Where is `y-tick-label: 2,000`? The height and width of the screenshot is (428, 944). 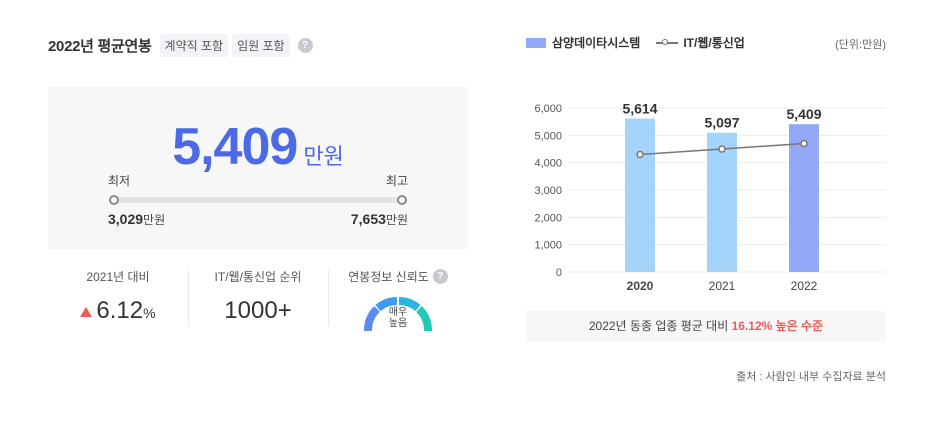
y-tick-label: 2,000 is located at coordinates (548, 218).